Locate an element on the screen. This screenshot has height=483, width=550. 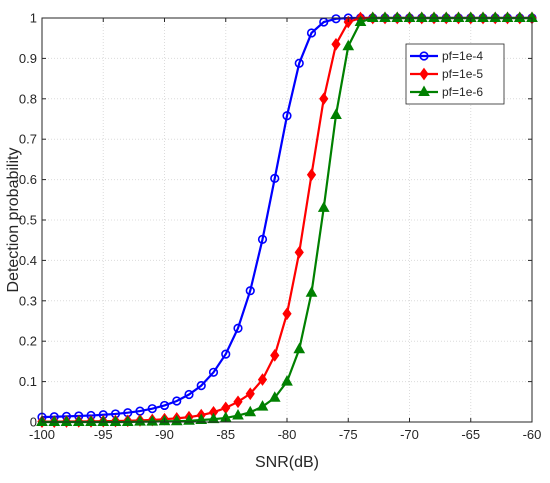
x-tick-label: -80 is located at coordinates (287, 434).